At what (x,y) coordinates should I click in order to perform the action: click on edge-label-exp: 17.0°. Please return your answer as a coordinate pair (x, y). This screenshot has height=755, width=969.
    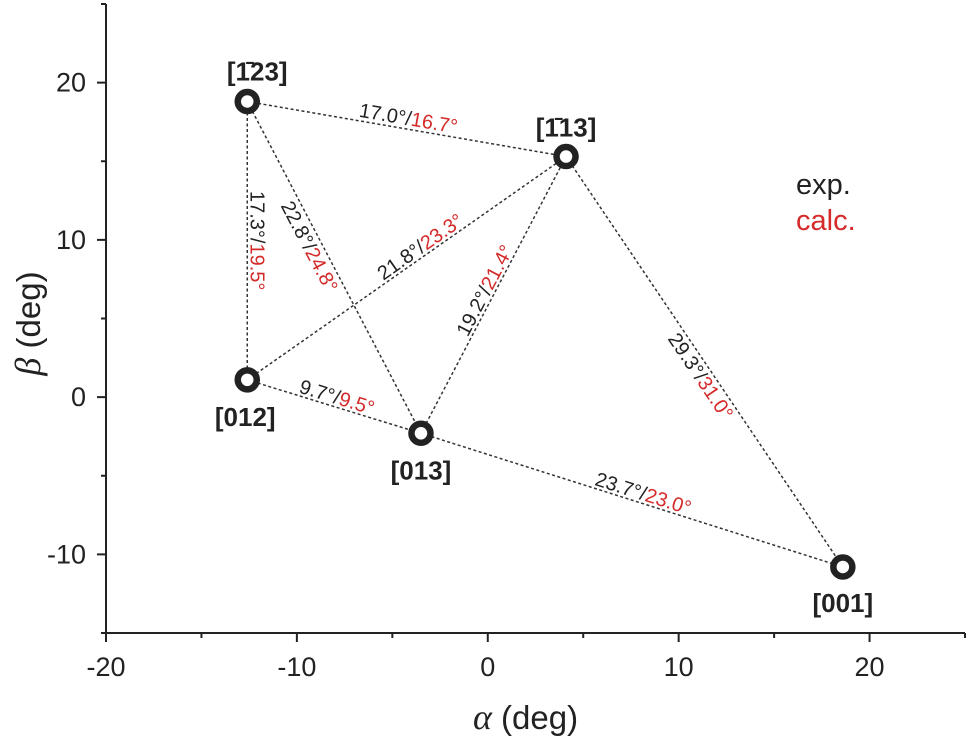
    Looking at the image, I should click on (382, 115).